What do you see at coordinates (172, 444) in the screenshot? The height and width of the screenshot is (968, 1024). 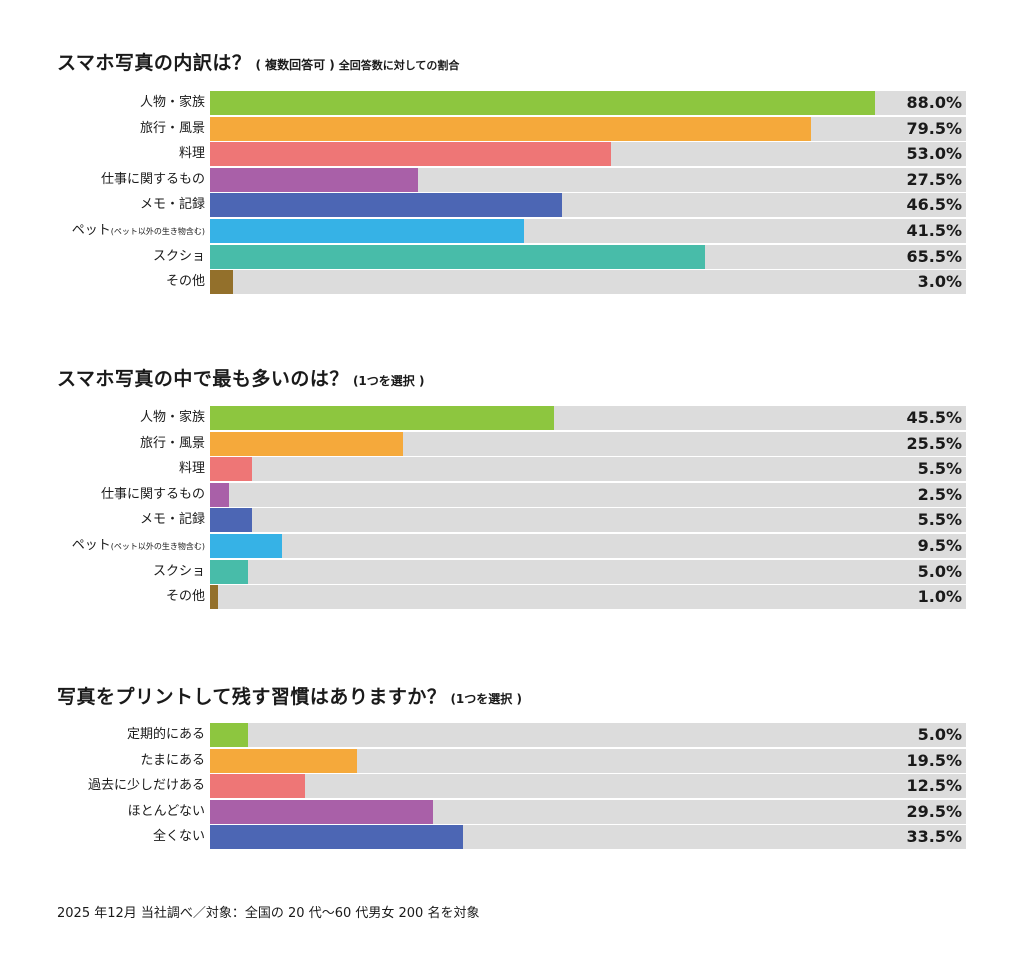 I see `category-label: 旅行・風景` at bounding box center [172, 444].